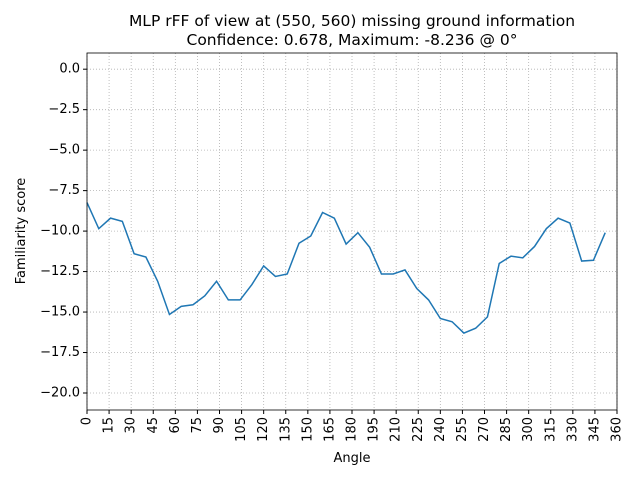 Image resolution: width=640 pixels, height=484 pixels. I want to click on x-tick-label: 360, so click(617, 429).